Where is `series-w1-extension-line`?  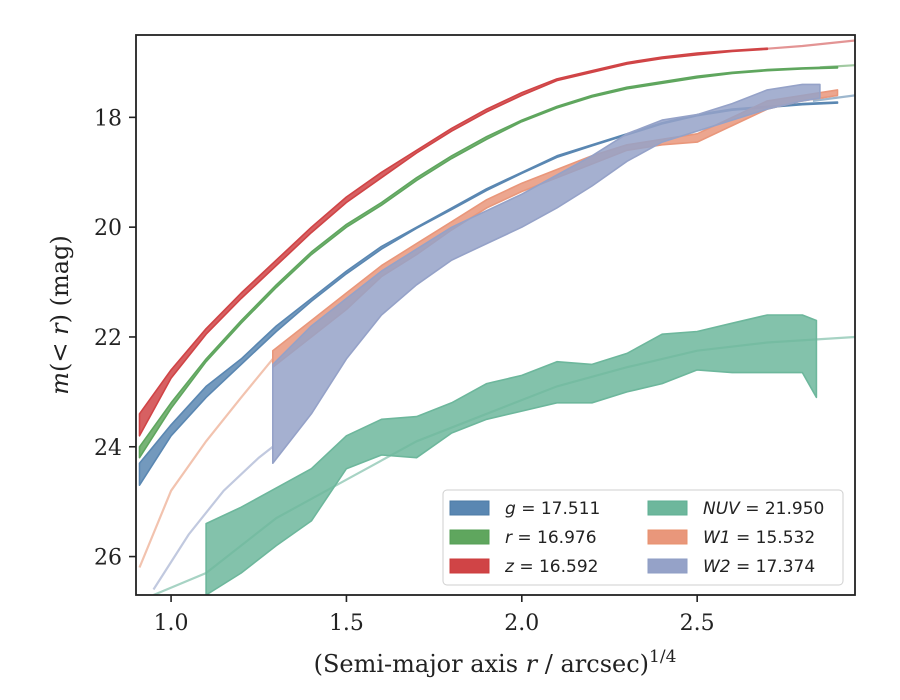
series-w1-extension-line is located at coordinates (206, 463).